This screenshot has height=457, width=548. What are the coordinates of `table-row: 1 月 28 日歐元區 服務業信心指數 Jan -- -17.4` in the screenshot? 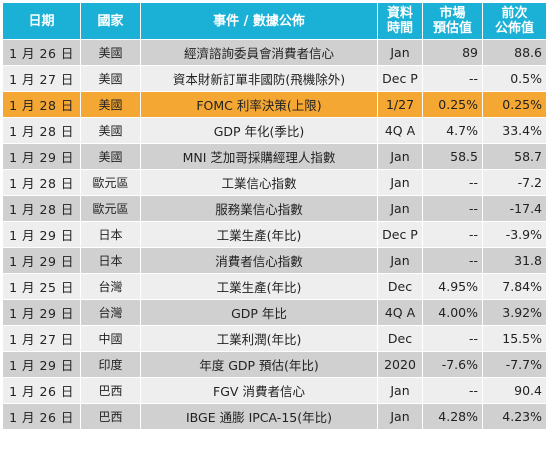 It's located at (274, 208).